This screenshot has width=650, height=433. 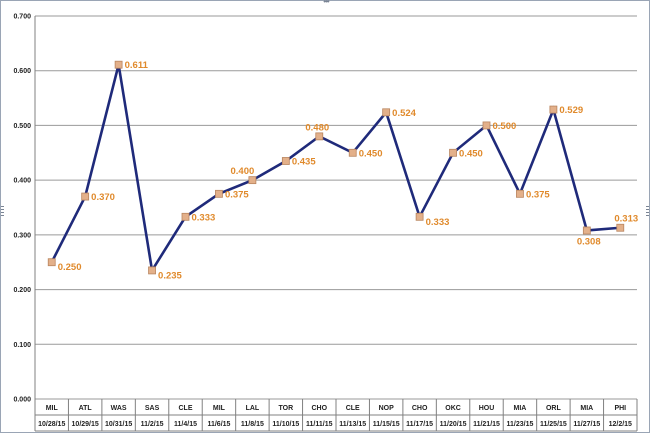 What do you see at coordinates (22, 345) in the screenshot?
I see `y-tick-label: 0.100` at bounding box center [22, 345].